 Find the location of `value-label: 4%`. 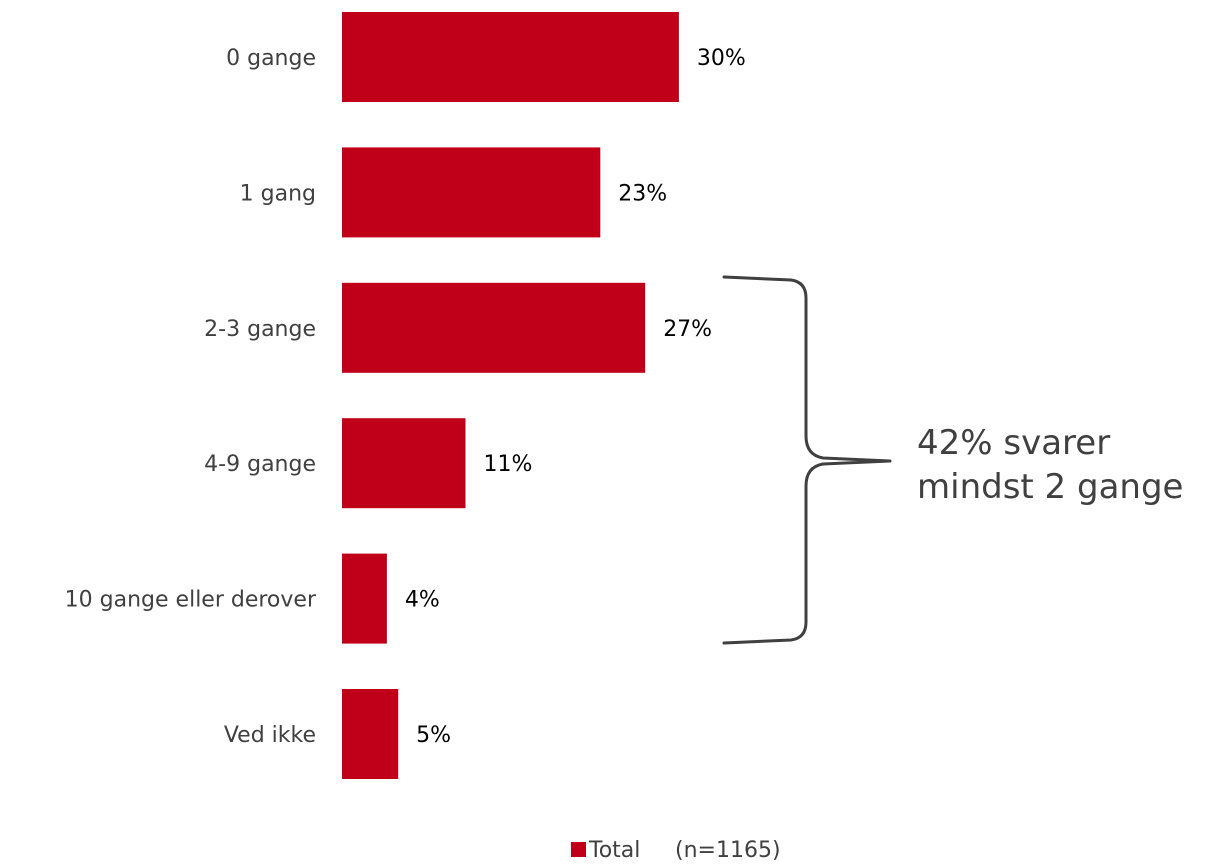

value-label: 4% is located at coordinates (422, 600).